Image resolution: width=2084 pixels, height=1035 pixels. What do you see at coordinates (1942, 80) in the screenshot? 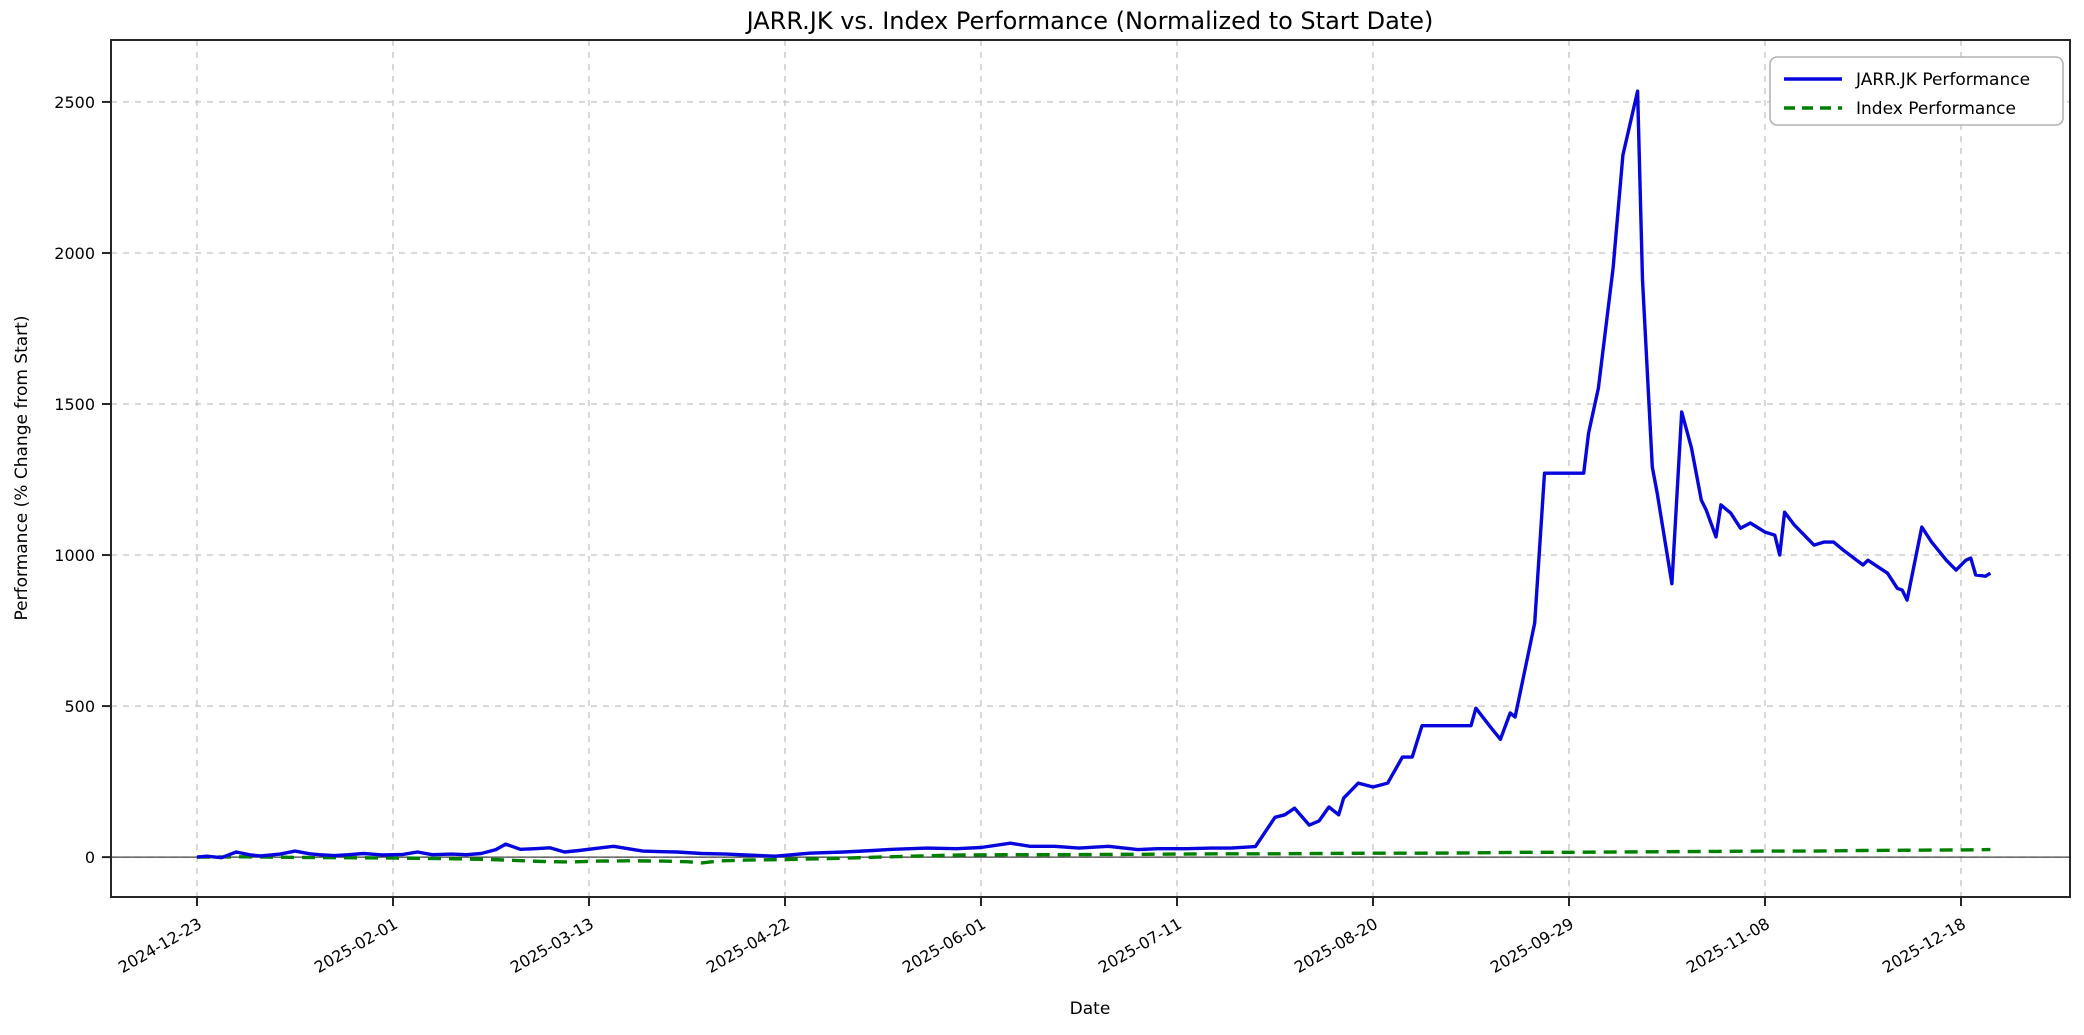
I see `legend-jarr-label: JARR.JK Performance` at bounding box center [1942, 80].